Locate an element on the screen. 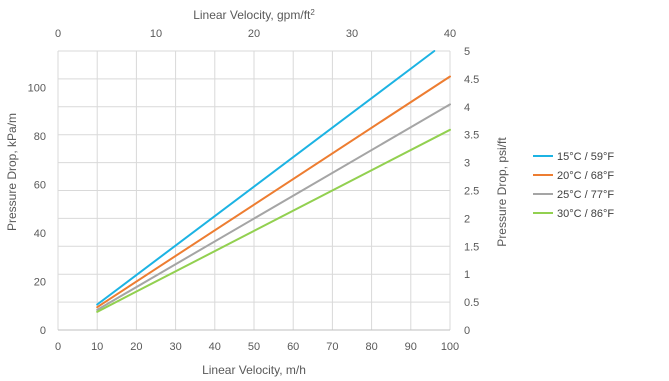 Image resolution: width=669 pixels, height=381 pixels. y-tick-label: 100 is located at coordinates (37, 88).